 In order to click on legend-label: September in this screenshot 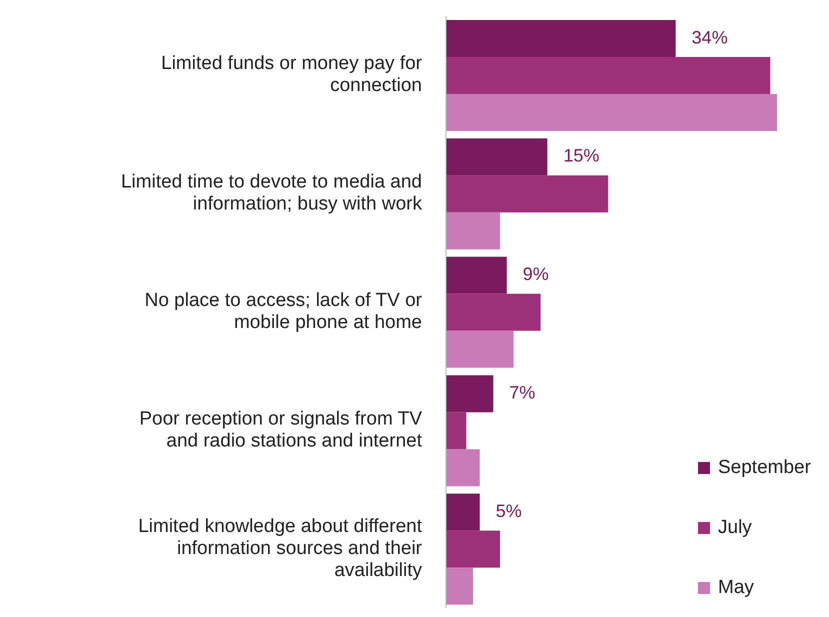, I will do `click(764, 468)`.